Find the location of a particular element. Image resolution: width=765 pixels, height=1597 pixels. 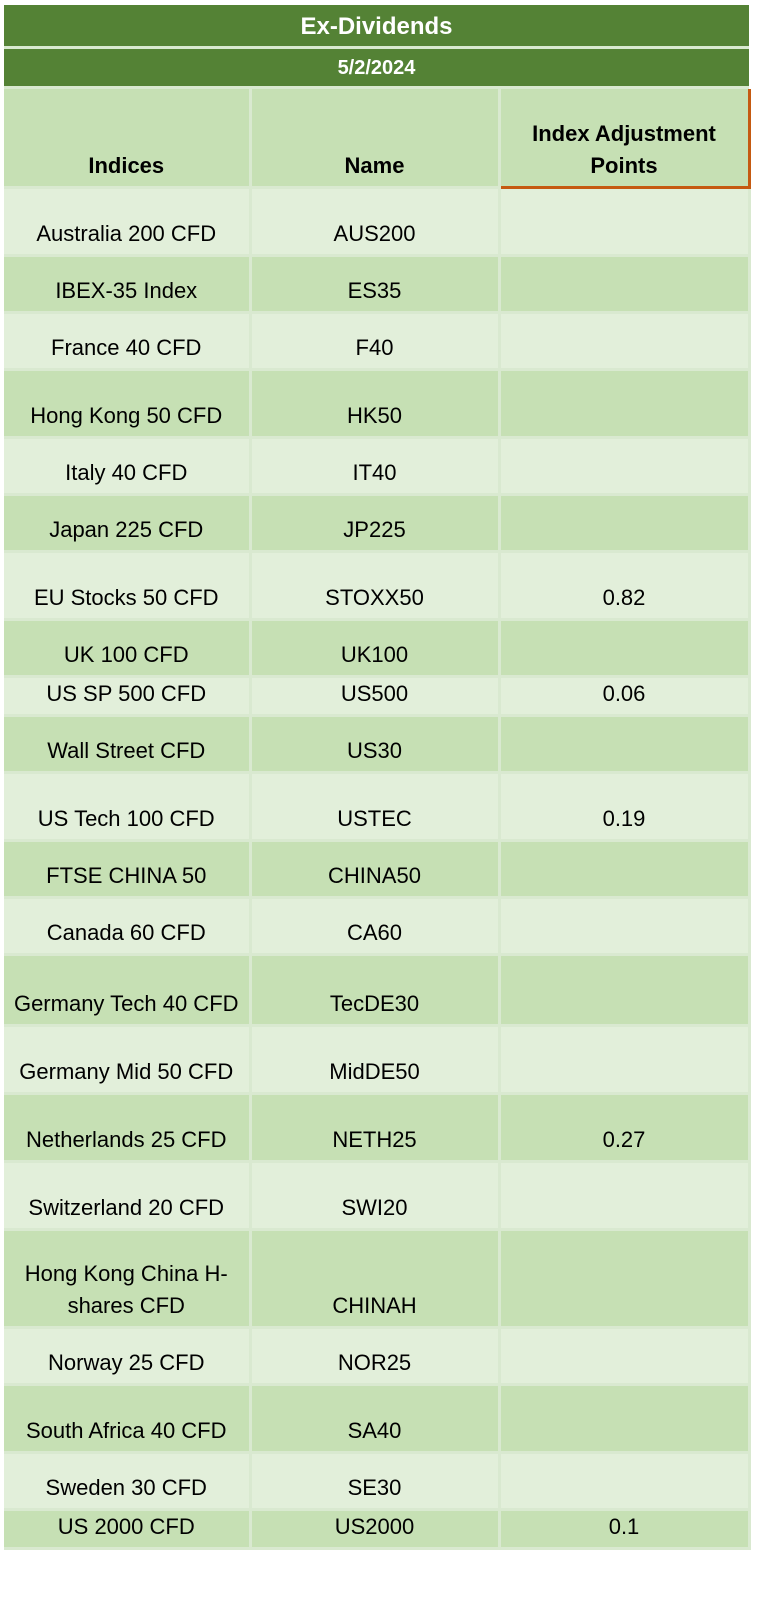

header-name: Name is located at coordinates (375, 139).